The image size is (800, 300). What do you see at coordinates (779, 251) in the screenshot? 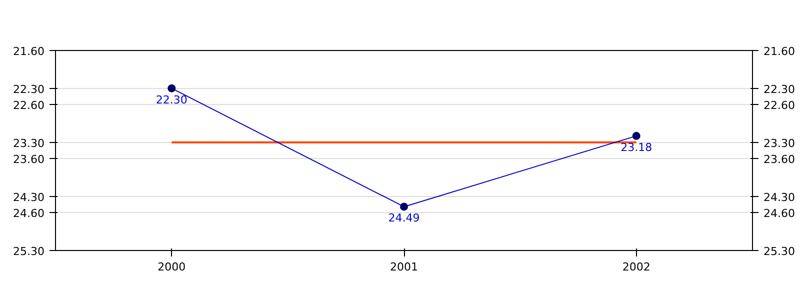
I see `y2-tick-label: 25.30` at bounding box center [779, 251].